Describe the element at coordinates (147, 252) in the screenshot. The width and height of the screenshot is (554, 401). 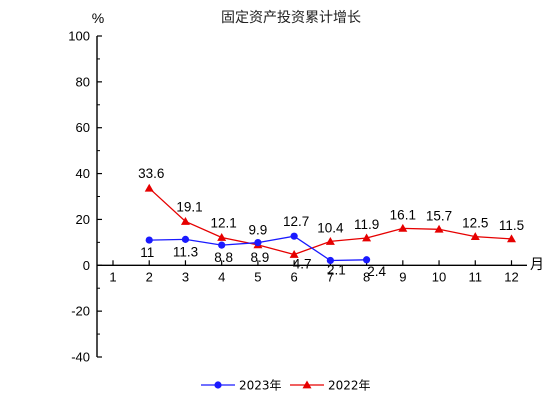
I see `data-label: 11` at that location.